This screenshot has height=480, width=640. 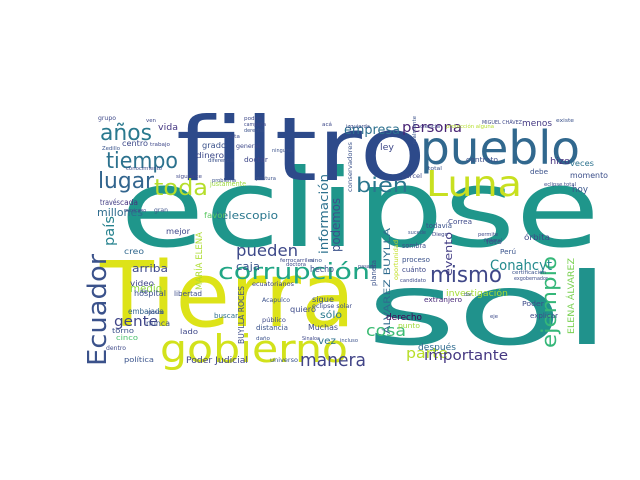 I want to click on word-foto: foto, so click(x=494, y=242).